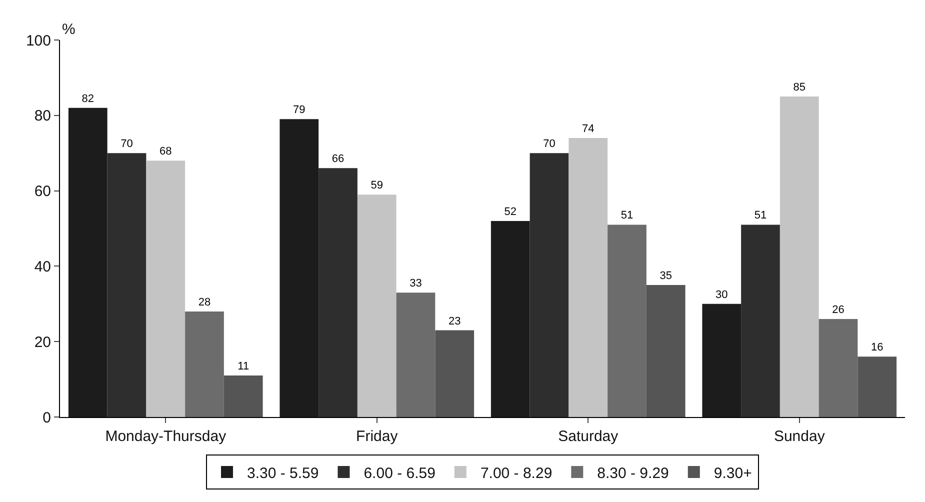 This screenshot has width=925, height=502. What do you see at coordinates (338, 159) in the screenshot?
I see `data-label: 66` at bounding box center [338, 159].